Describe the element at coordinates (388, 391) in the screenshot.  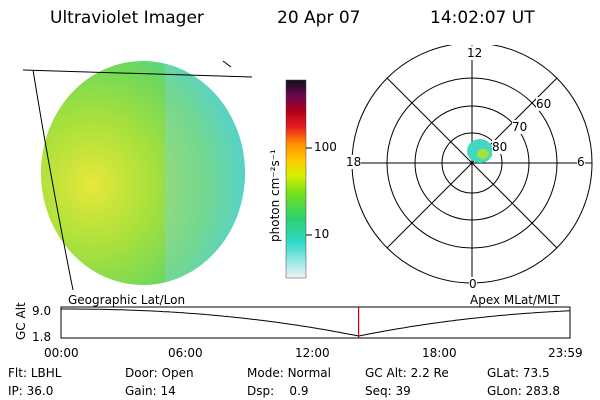
I see `status-seq: Seq: 39` at that location.